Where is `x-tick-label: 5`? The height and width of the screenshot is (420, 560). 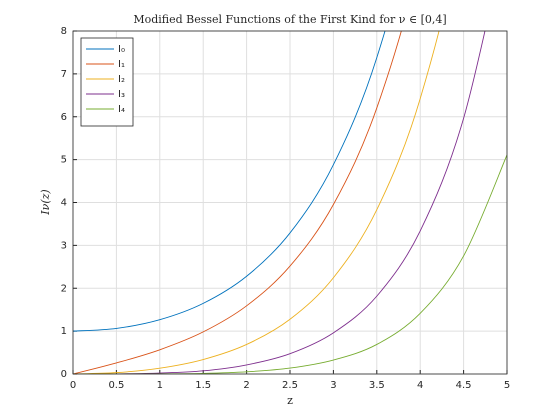 x-tick-label: 5 is located at coordinates (507, 385).